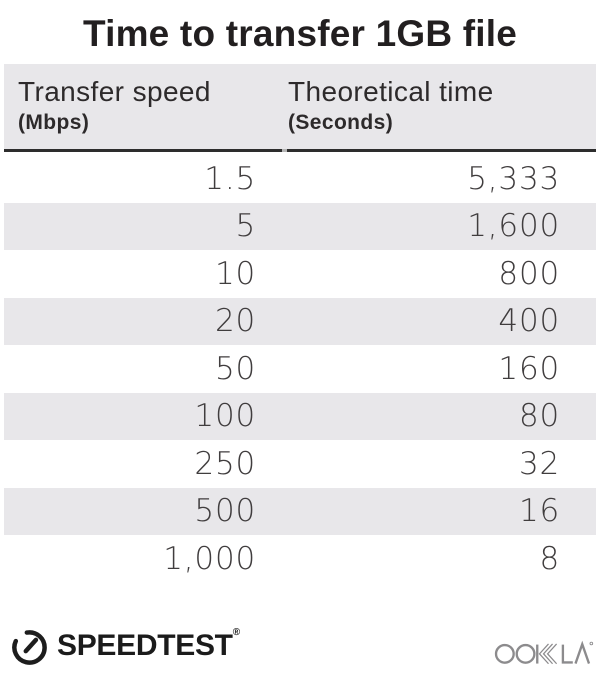 The height and width of the screenshot is (677, 600). Describe the element at coordinates (114, 91) in the screenshot. I see `header-transfer-speed-label: Transfer speed` at that location.